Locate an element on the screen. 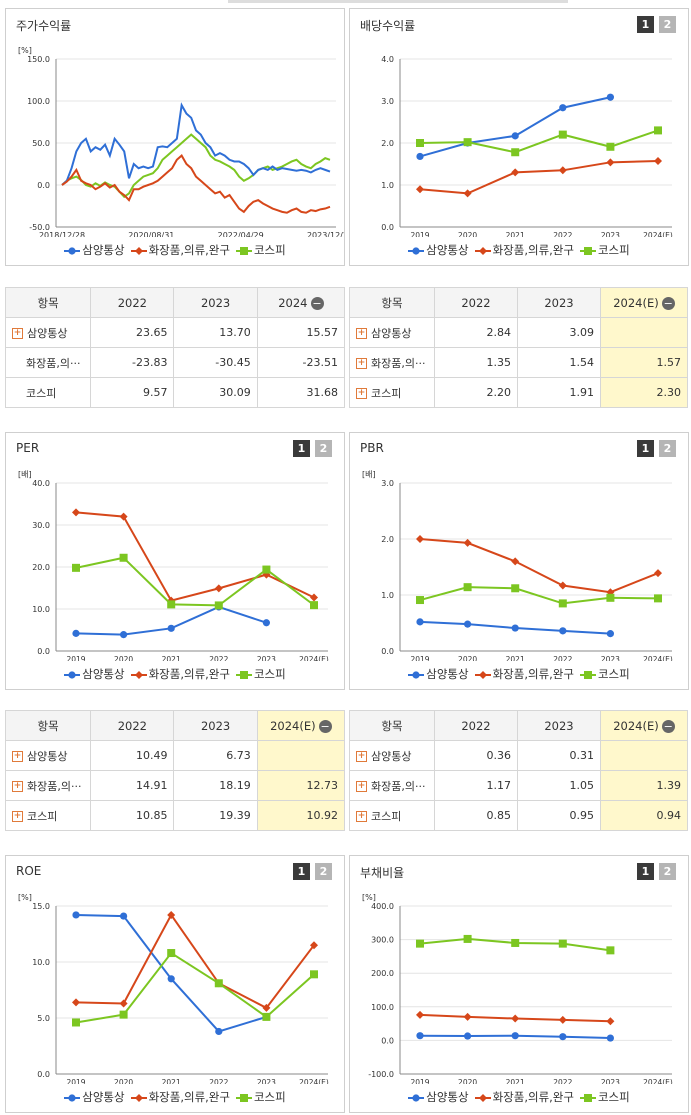 The image size is (691, 1115). table-header-cell: 2024(E) − is located at coordinates (644, 725).